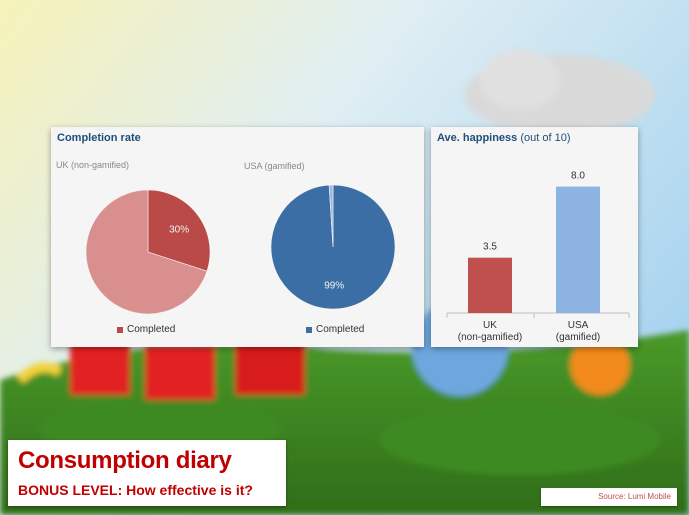 This screenshot has height=515, width=689. What do you see at coordinates (490, 337) in the screenshot?
I see `x-tick-label: (non-gamified)` at bounding box center [490, 337].